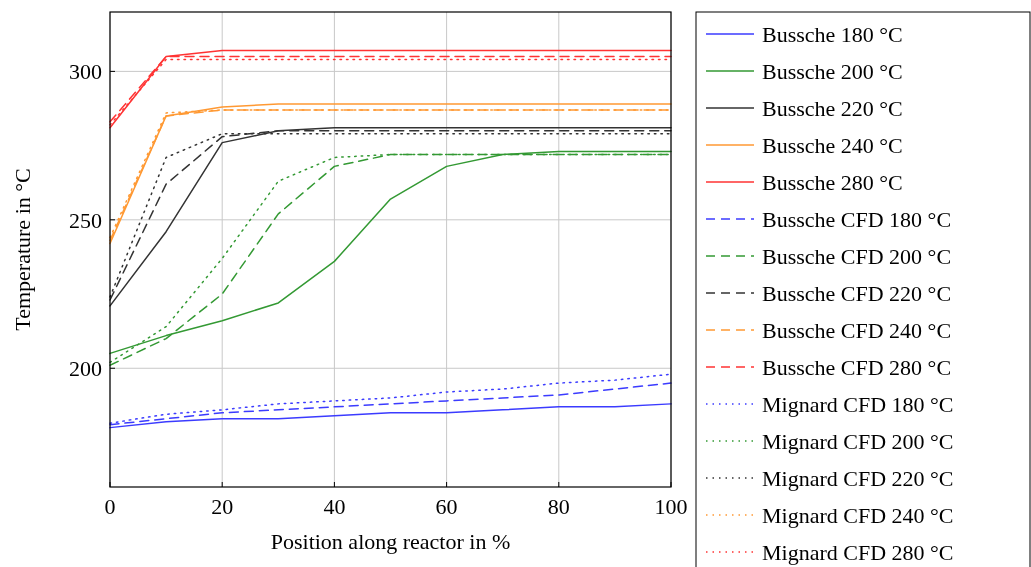  I want to click on legend-label: Mignard CFD 240 °C, so click(858, 515).